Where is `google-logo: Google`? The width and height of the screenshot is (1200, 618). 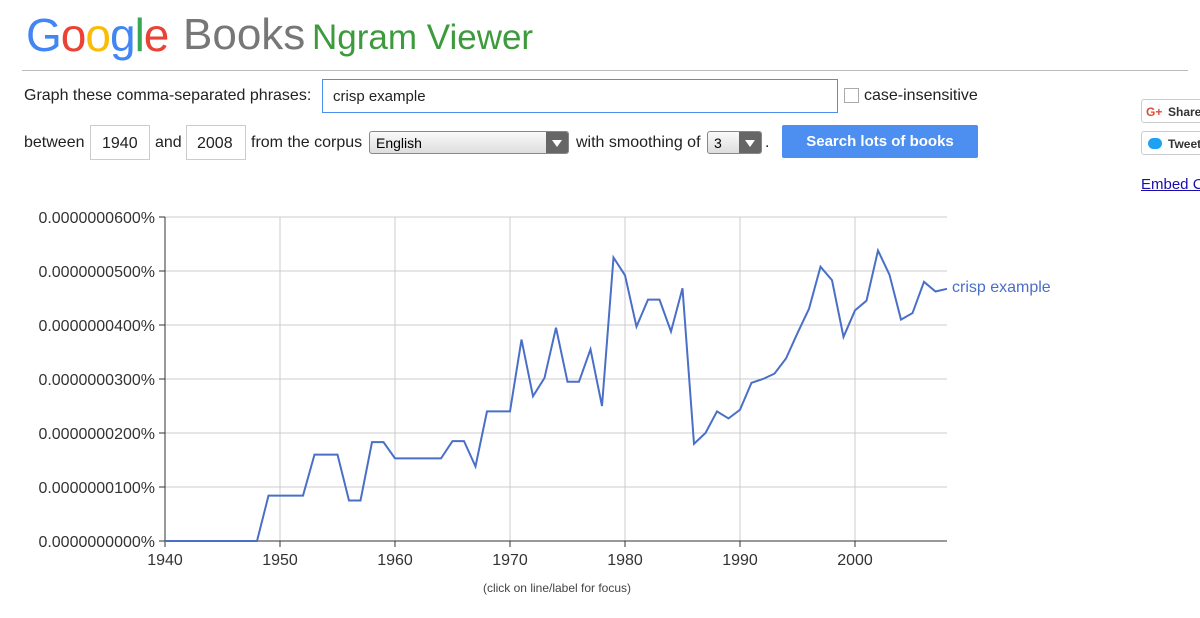 google-logo: Google is located at coordinates (98, 35).